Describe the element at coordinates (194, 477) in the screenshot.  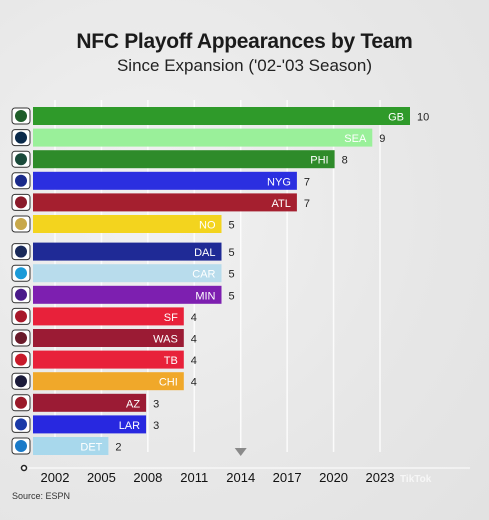
I see `x-tick-2011: 2011` at that location.